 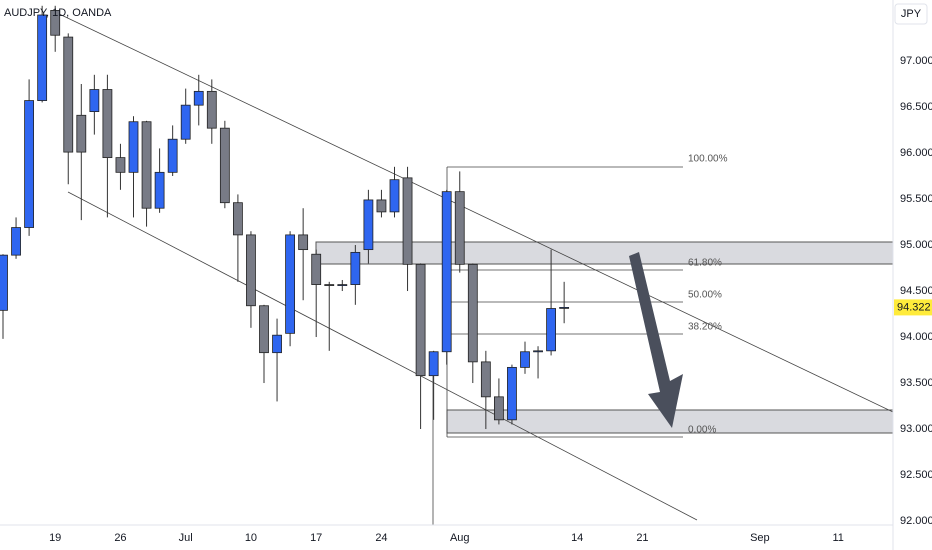 What do you see at coordinates (702, 430) in the screenshot?
I see `fib-label: 0.00%` at bounding box center [702, 430].